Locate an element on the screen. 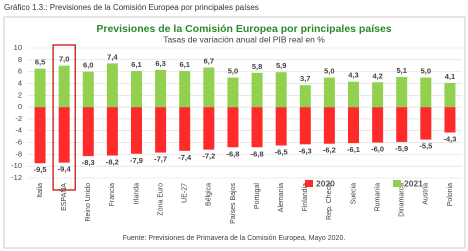  y-tick-label: 10 is located at coordinates (18, 47).